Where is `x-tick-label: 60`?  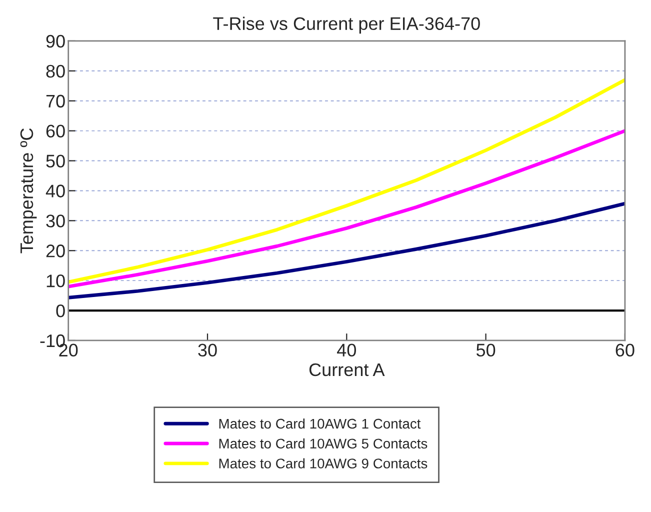
x-tick-label: 60 is located at coordinates (625, 350).